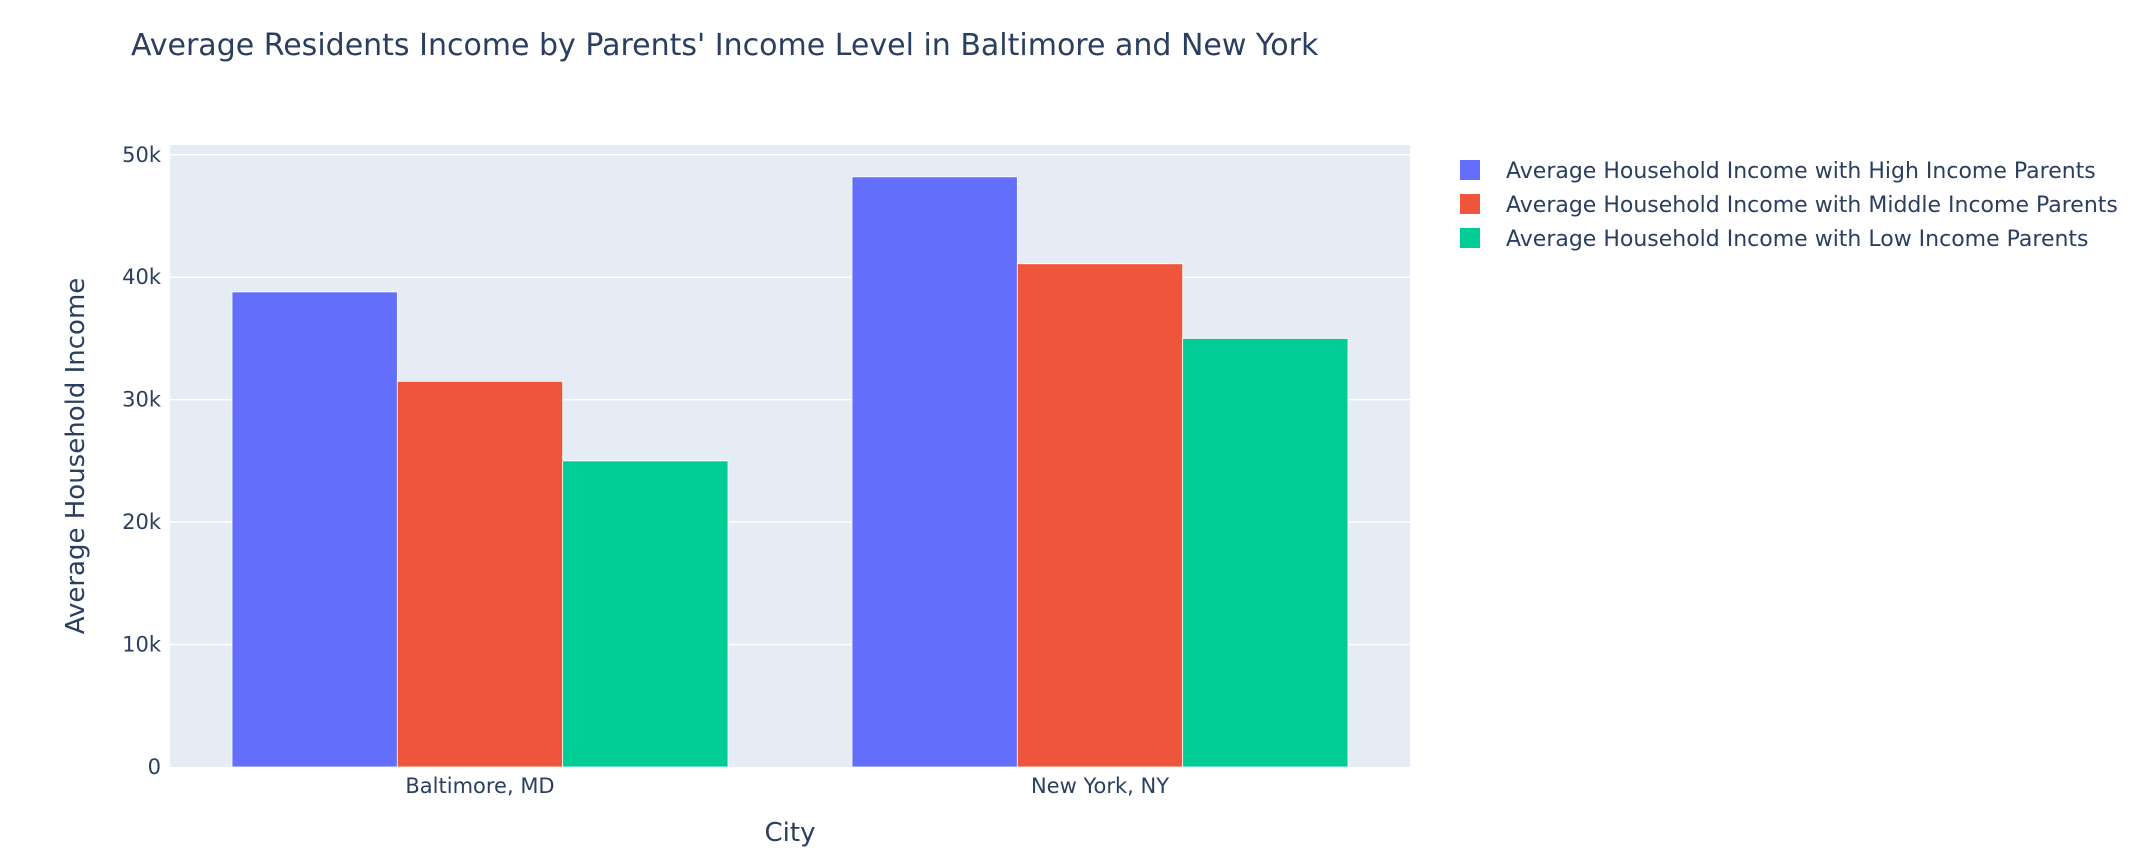  What do you see at coordinates (142, 400) in the screenshot?
I see `y-tick-label: 30k` at bounding box center [142, 400].